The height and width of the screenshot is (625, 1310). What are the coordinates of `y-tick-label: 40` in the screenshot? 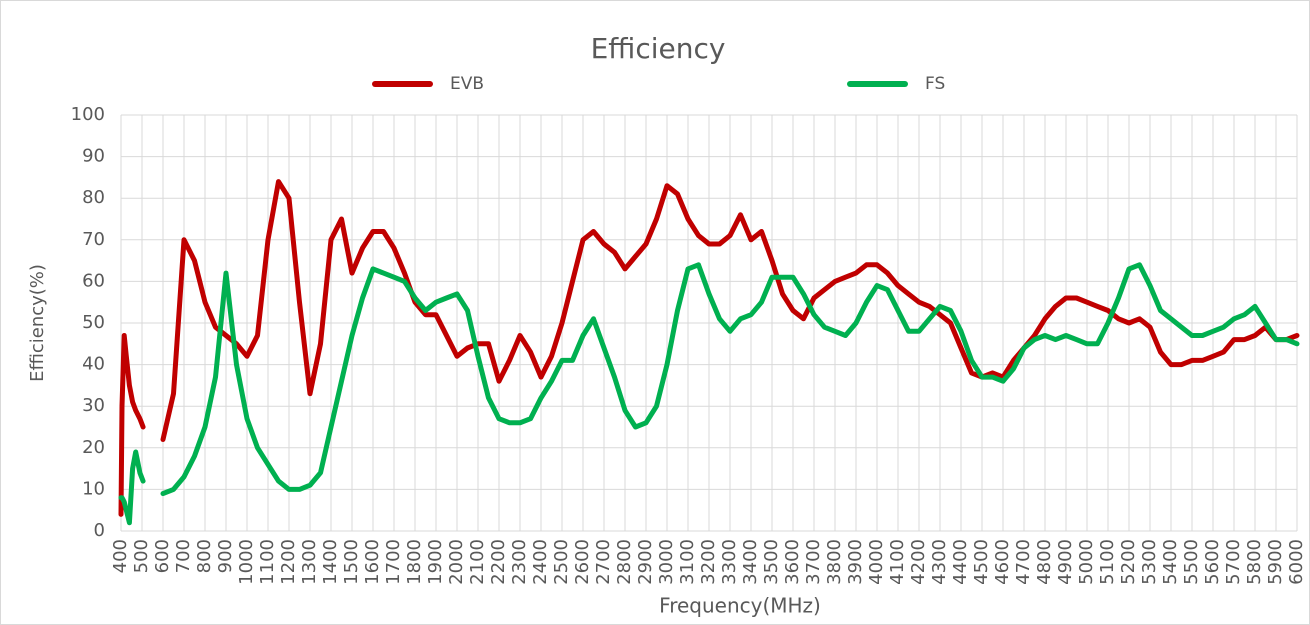 It's located at (93, 364).